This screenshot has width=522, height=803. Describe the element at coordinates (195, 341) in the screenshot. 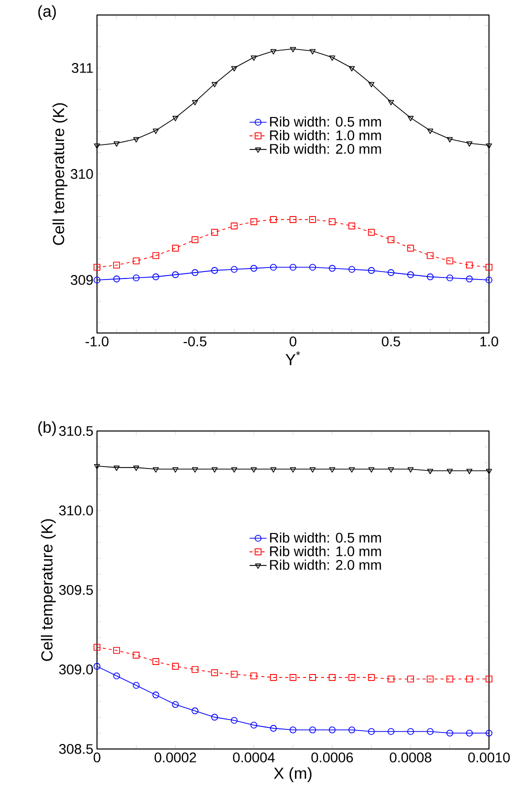

I see `x-tick-label: -0.5` at that location.